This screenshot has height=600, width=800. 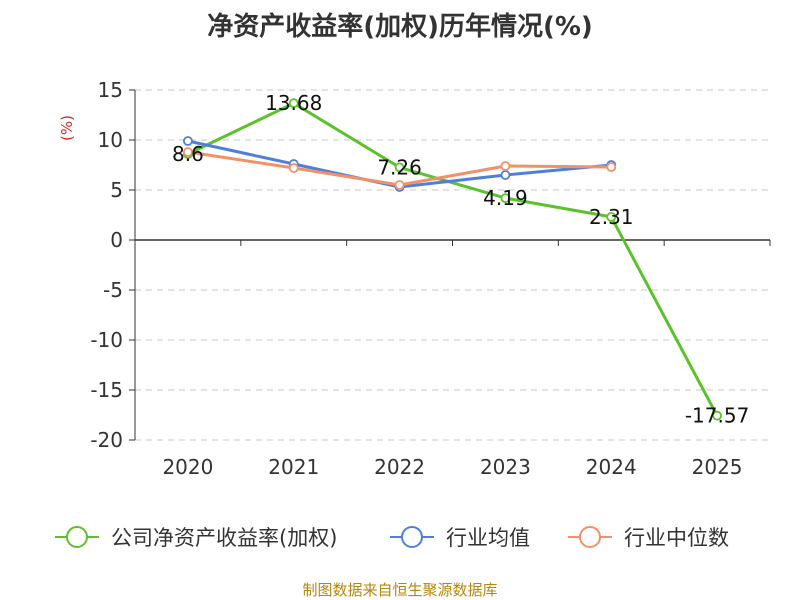 I want to click on y-tick-label: 10, so click(x=110, y=140).